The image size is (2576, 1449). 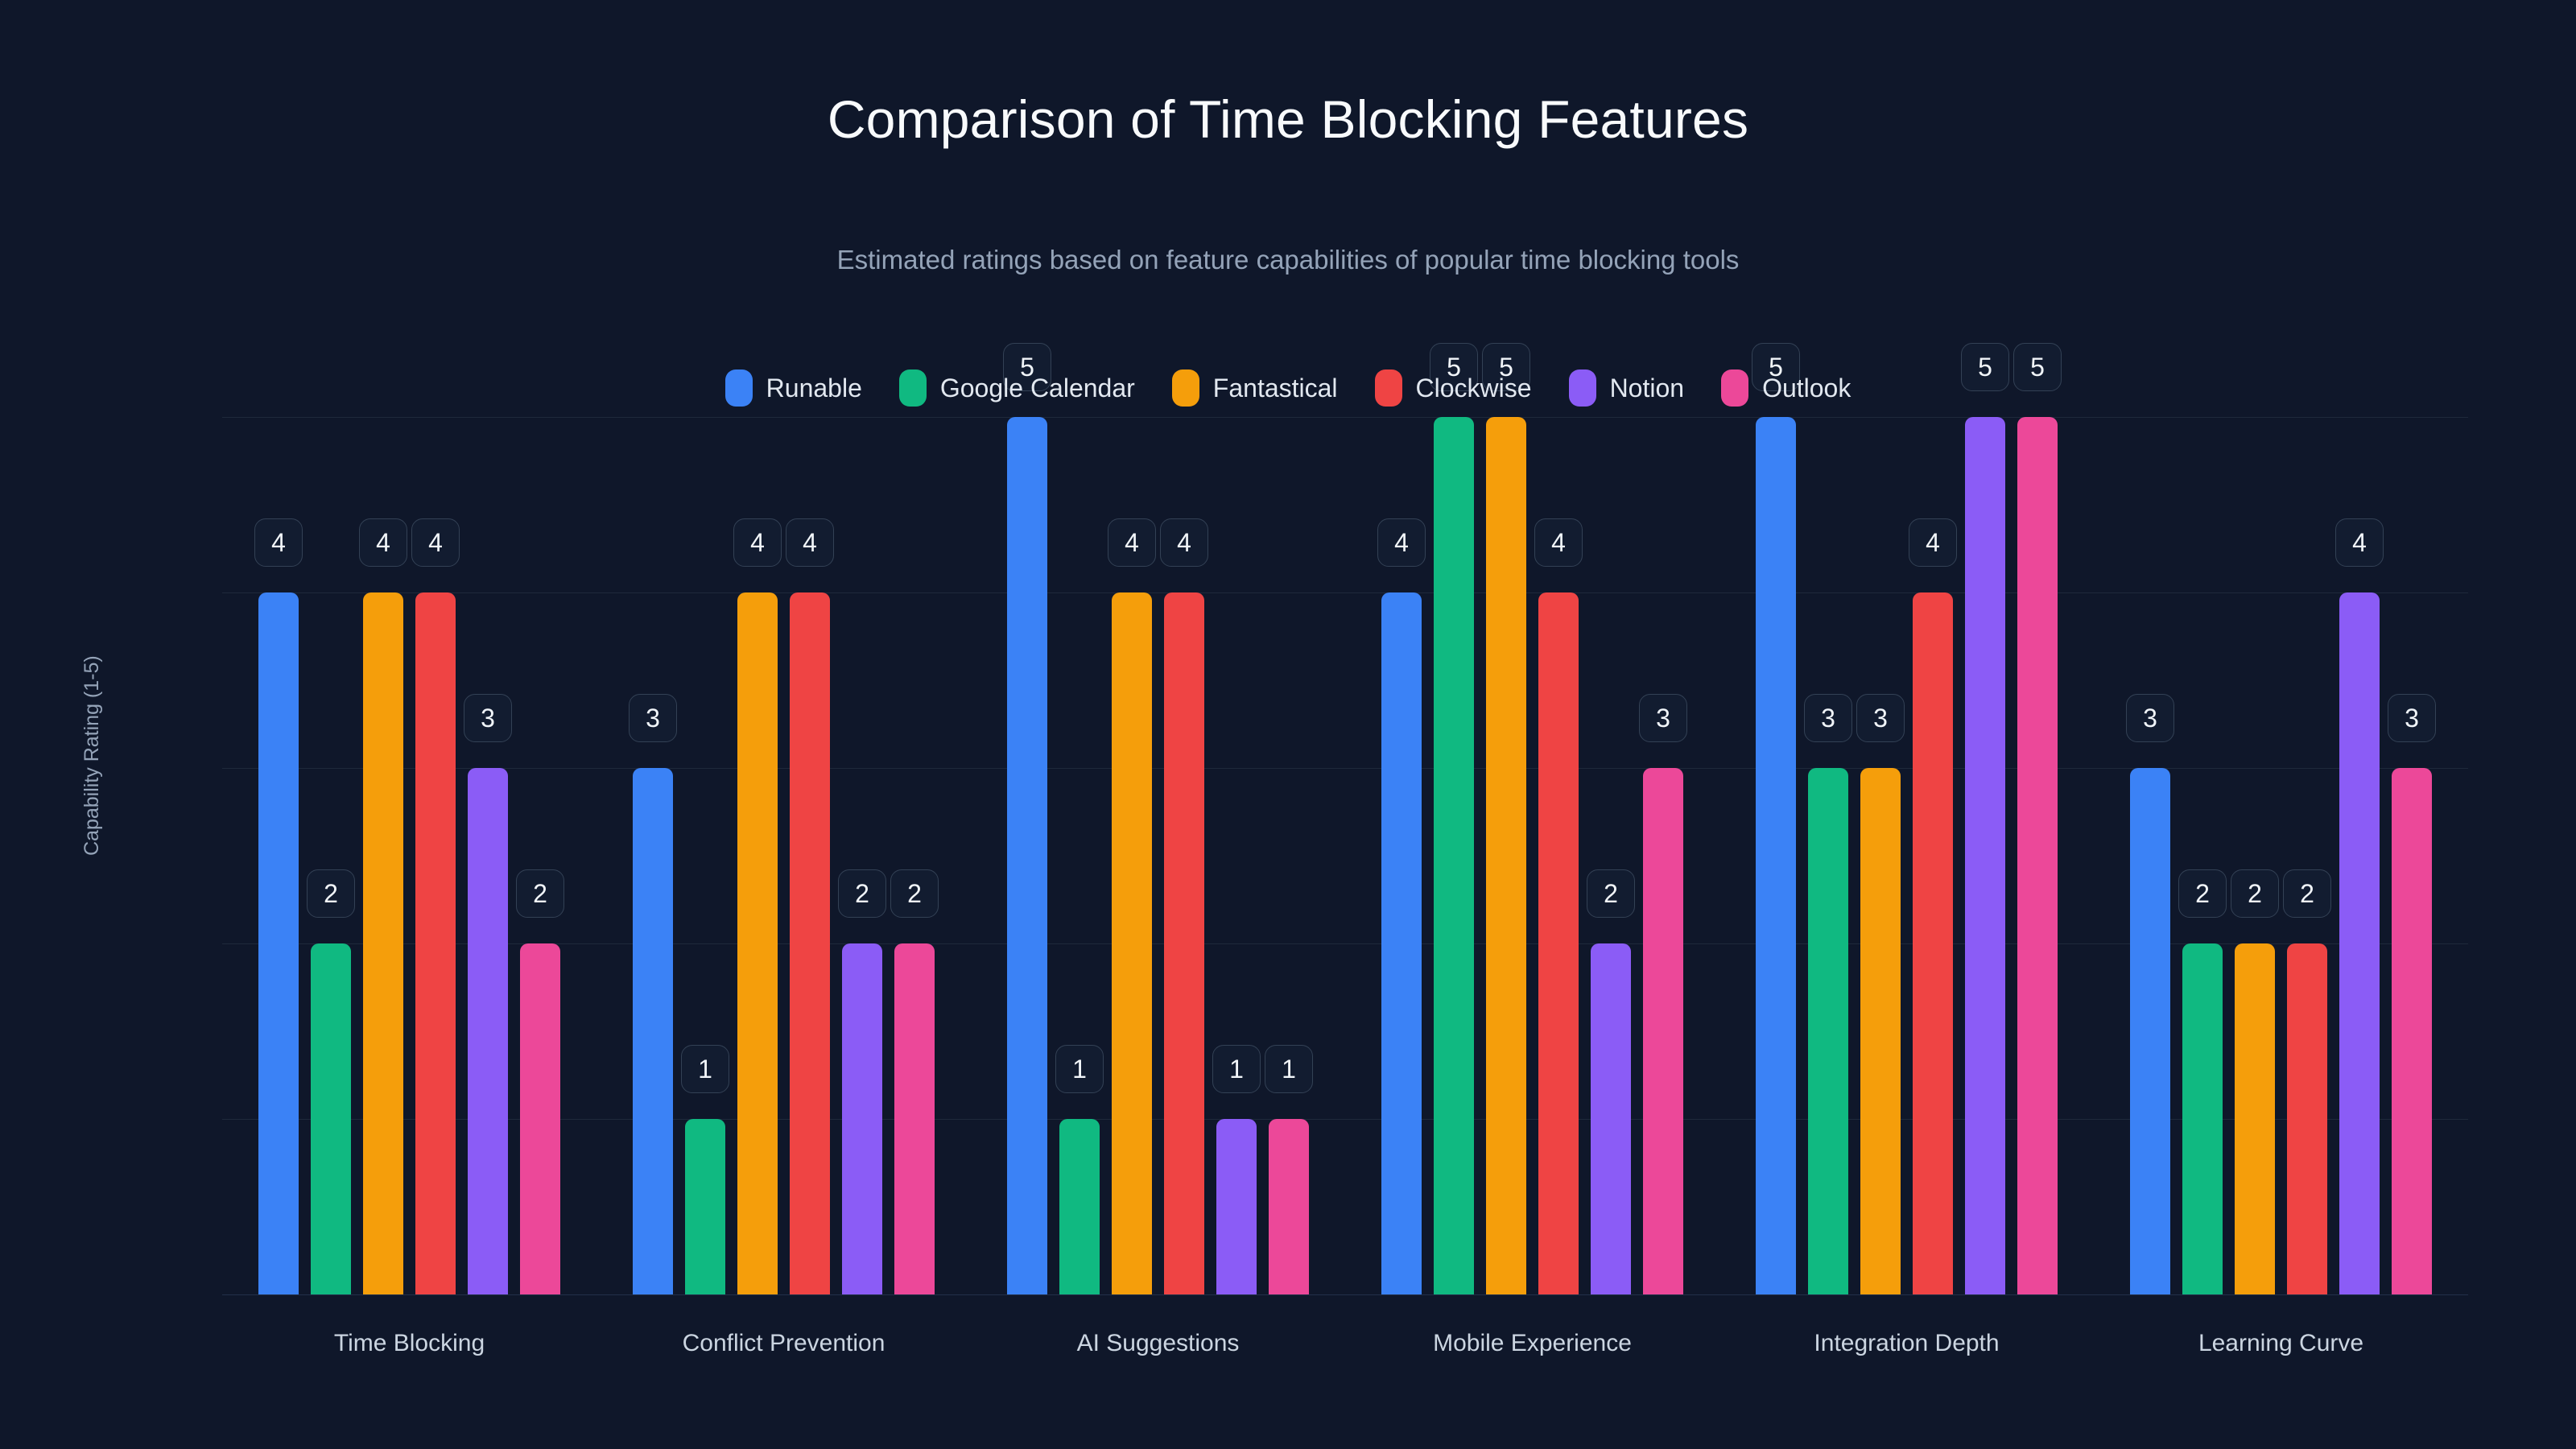 What do you see at coordinates (1532, 1343) in the screenshot?
I see `x-axis-category-label: Mobile Experience` at bounding box center [1532, 1343].